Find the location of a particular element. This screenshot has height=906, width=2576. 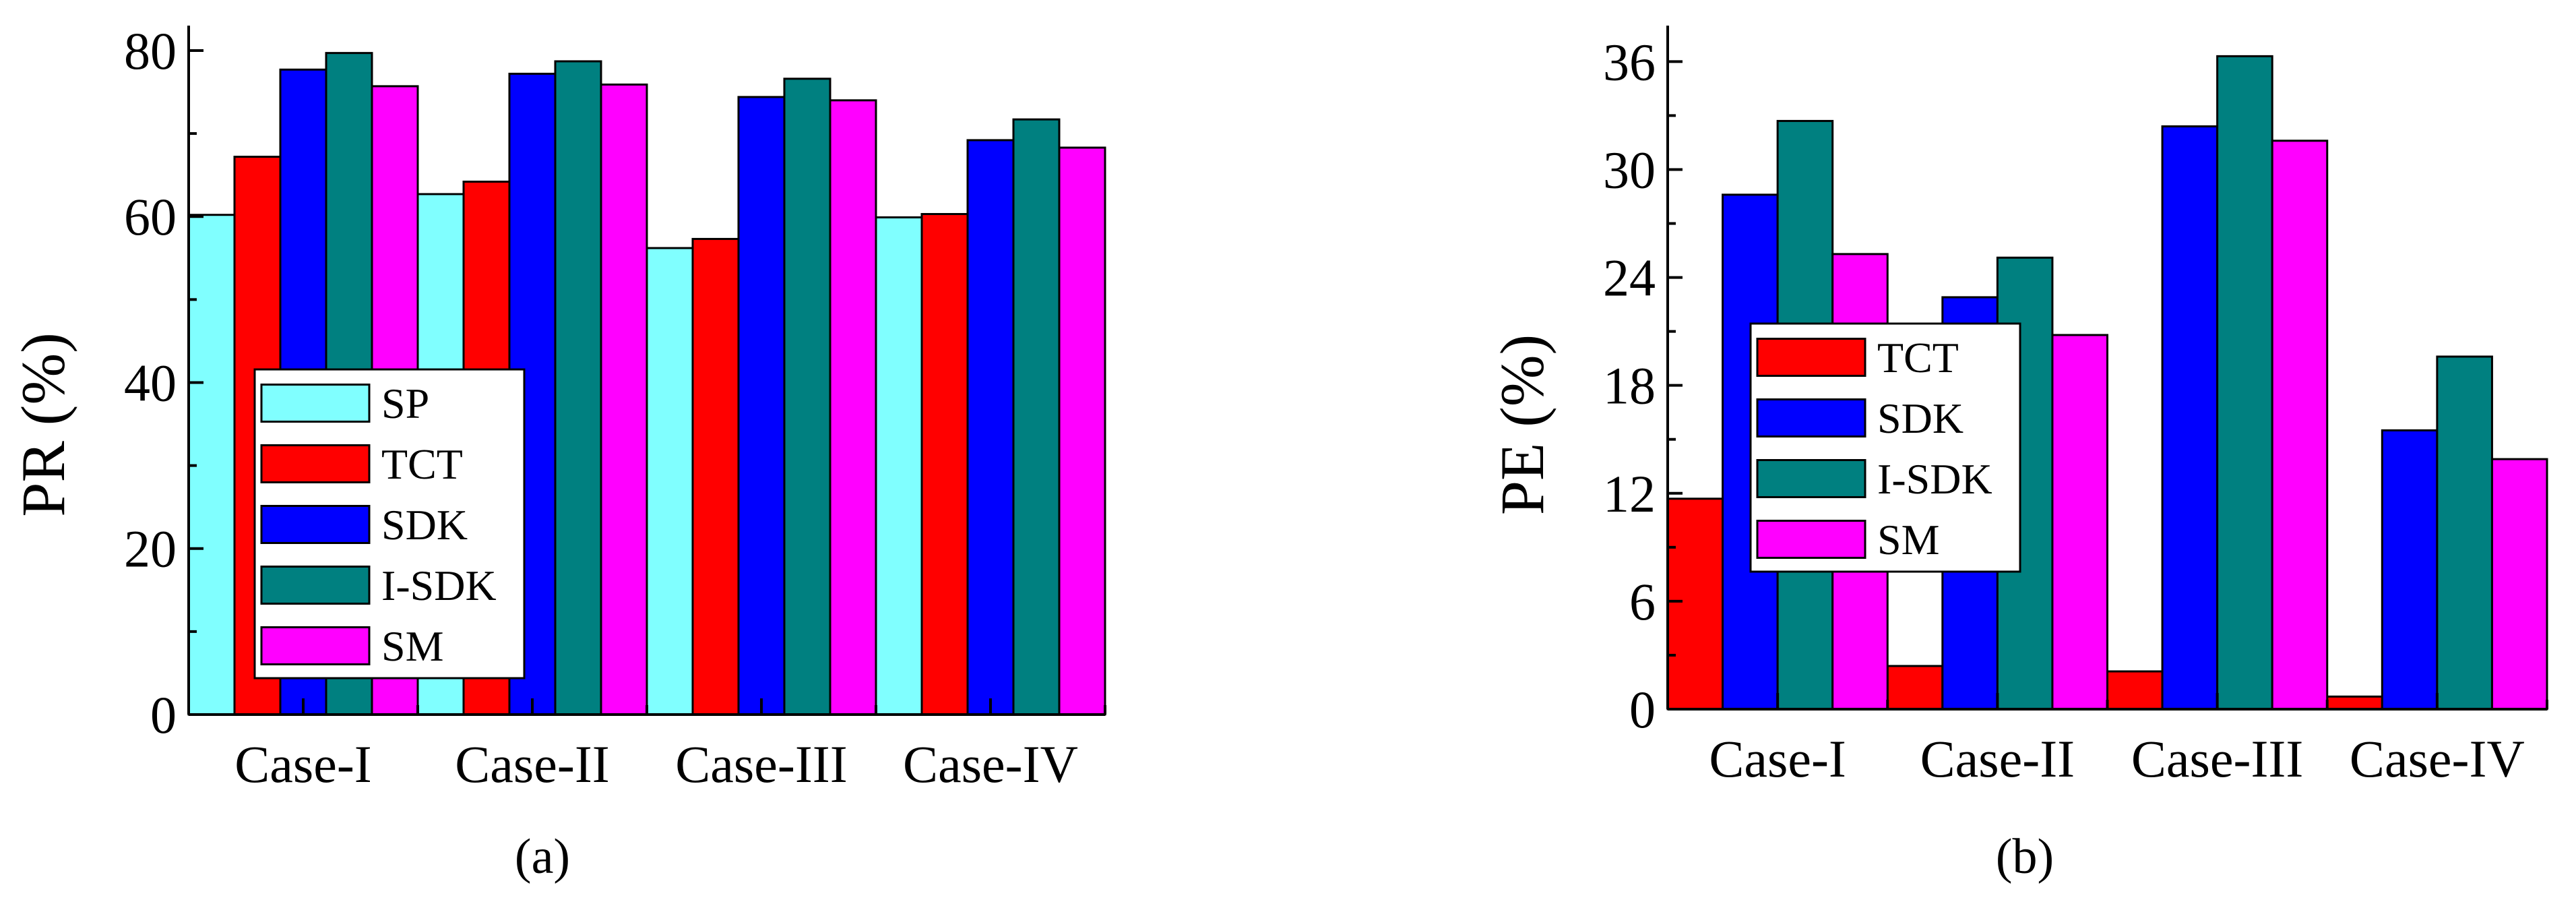

y-axis-title-b: PE (%) is located at coordinates (1522, 425).